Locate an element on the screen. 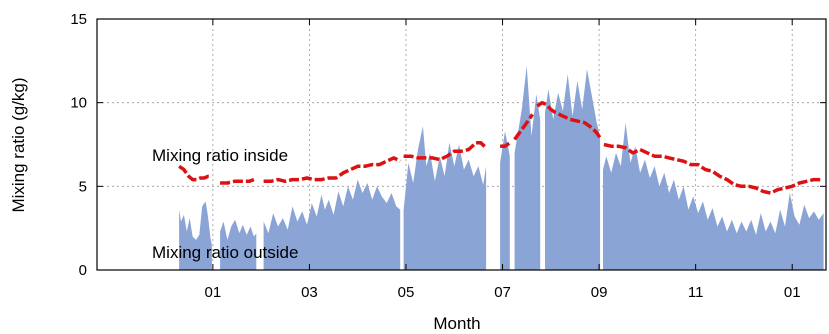  y-tick-label: 5 is located at coordinates (83, 186).